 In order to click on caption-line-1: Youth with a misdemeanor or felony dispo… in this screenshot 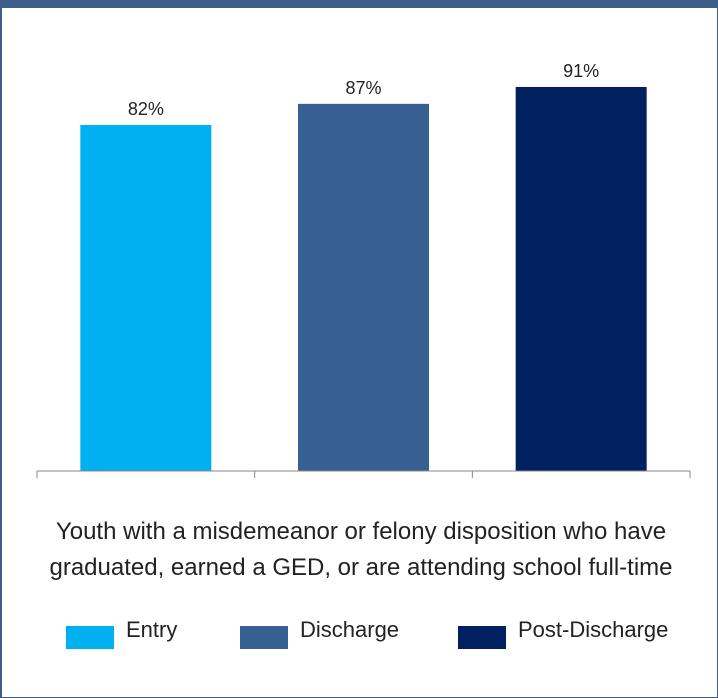, I will do `click(360, 532)`.